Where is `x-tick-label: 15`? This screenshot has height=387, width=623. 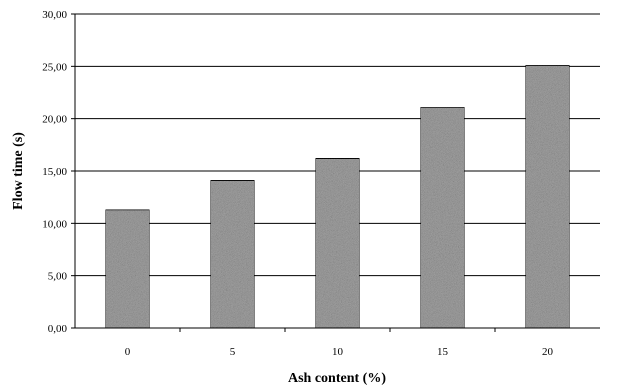 x-tick-label: 15 is located at coordinates (443, 352).